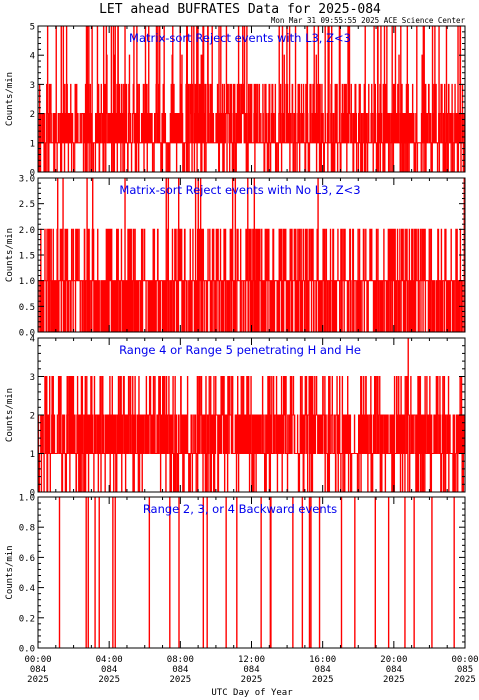  What do you see at coordinates (180, 660) in the screenshot?
I see `x-tick-label-time: 08:00` at bounding box center [180, 660].